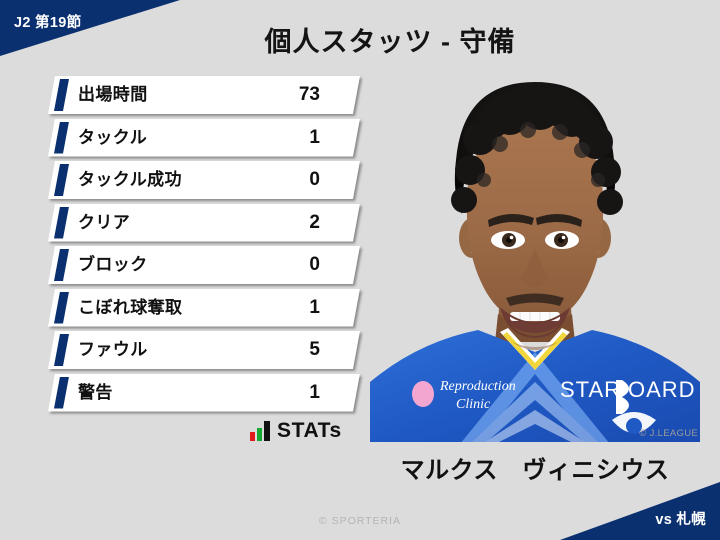 Image resolution: width=720 pixels, height=540 pixels. I want to click on table-row: ブロック 0, so click(204, 265).